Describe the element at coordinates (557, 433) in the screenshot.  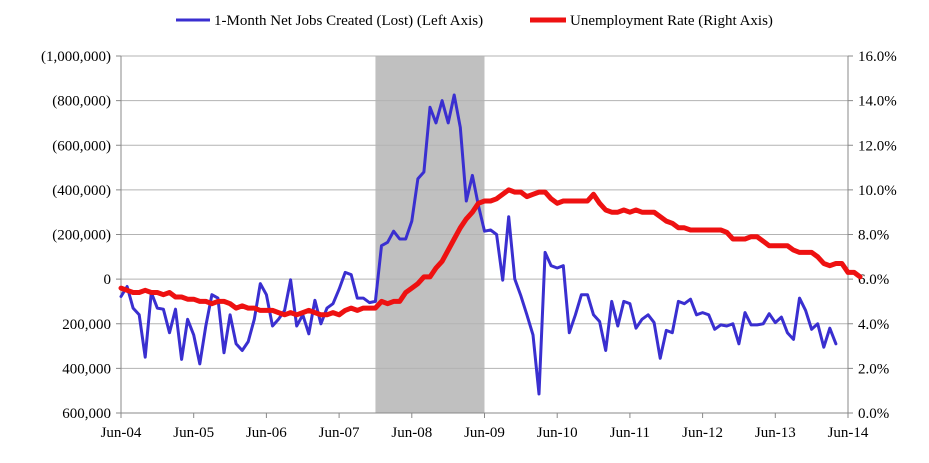
I see `x-tick-label: Jun-10` at that location.